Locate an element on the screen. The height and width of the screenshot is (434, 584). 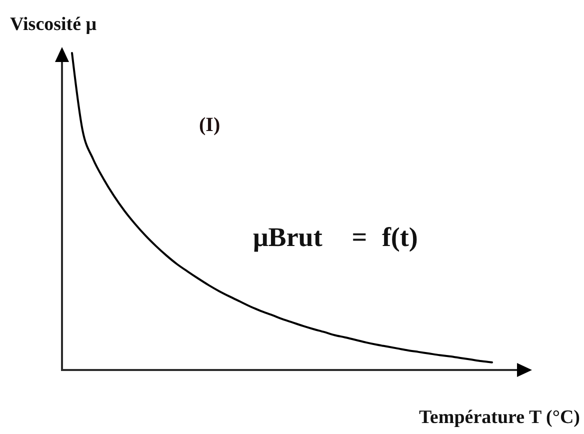
x-axis-title: Température T (°C) is located at coordinates (499, 417).